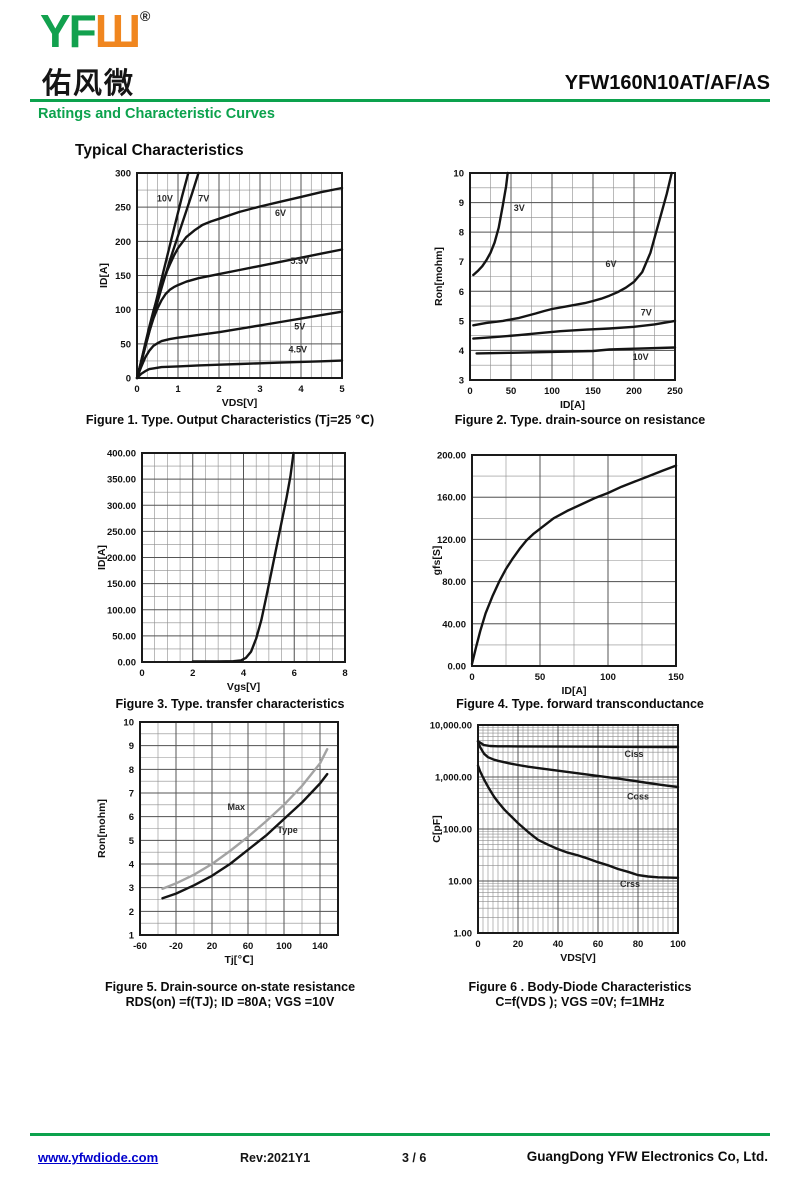 This screenshot has height=1202, width=800. What do you see at coordinates (451, 498) in the screenshot?
I see `svg-text: 160.00` at bounding box center [451, 498].